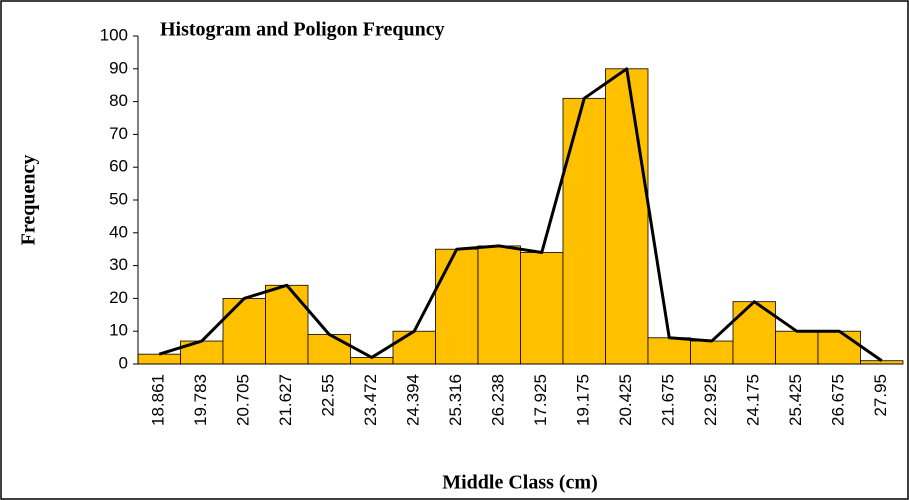 The width and height of the screenshot is (909, 500). Describe the element at coordinates (118, 100) in the screenshot. I see `y-tick-label: 80` at that location.